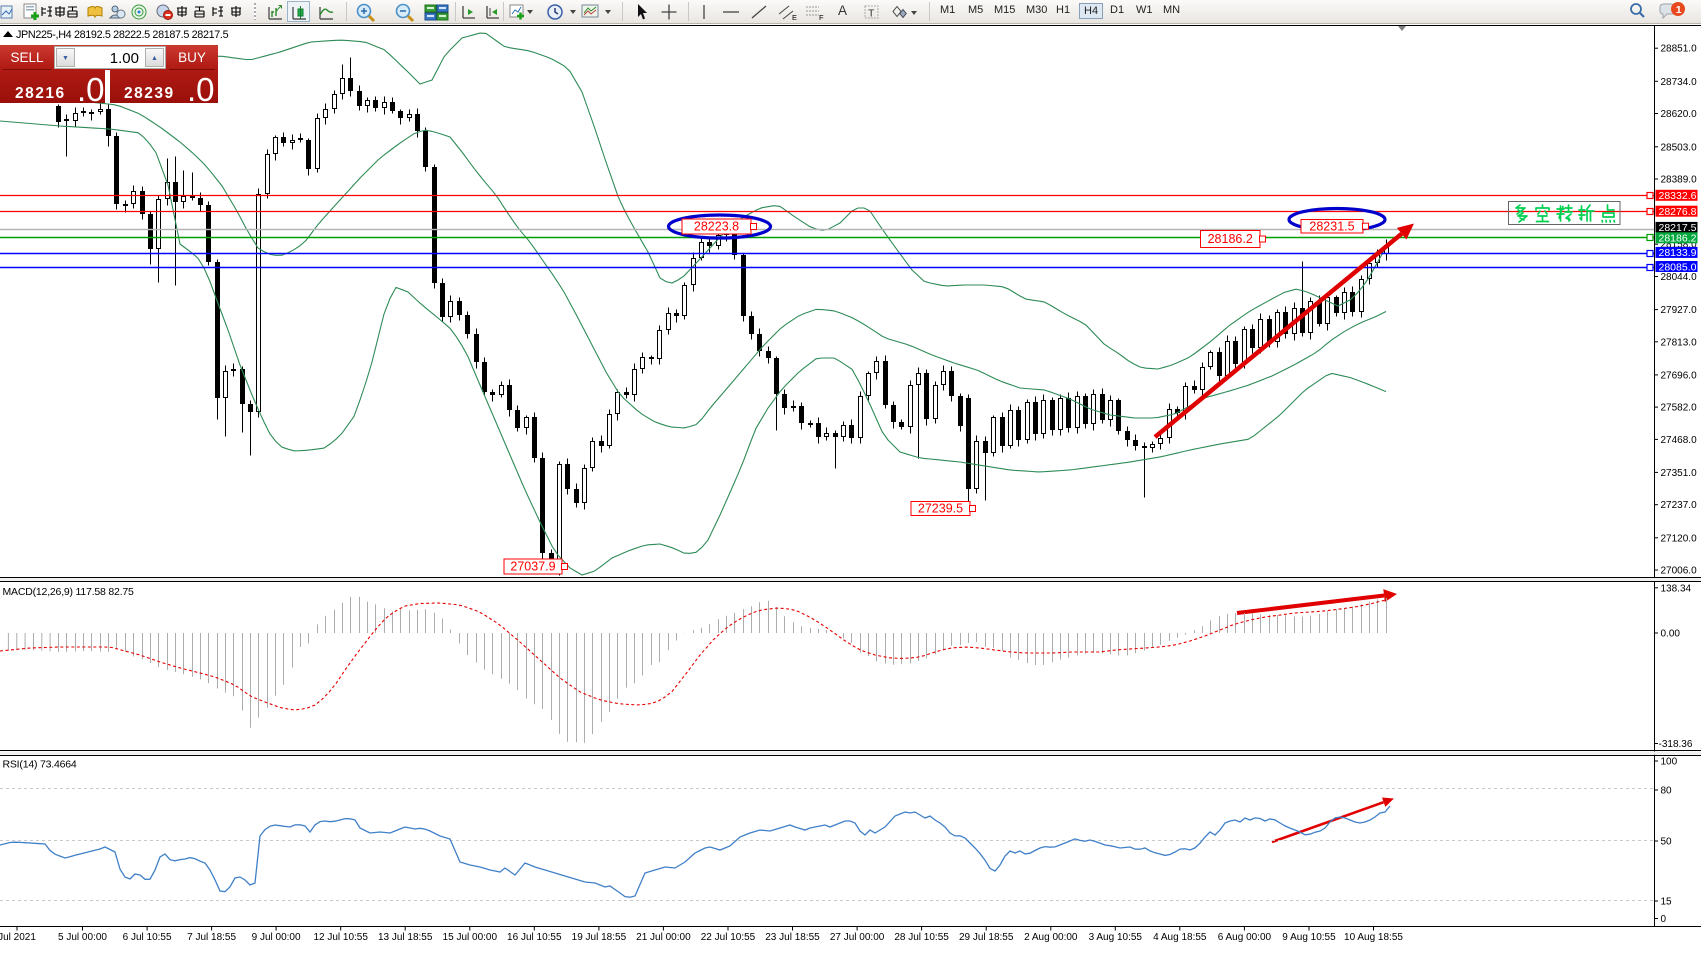 The height and width of the screenshot is (953, 1701). Describe the element at coordinates (728, 937) in the screenshot. I see `svg-text: 22 Jul 10:55` at that location.